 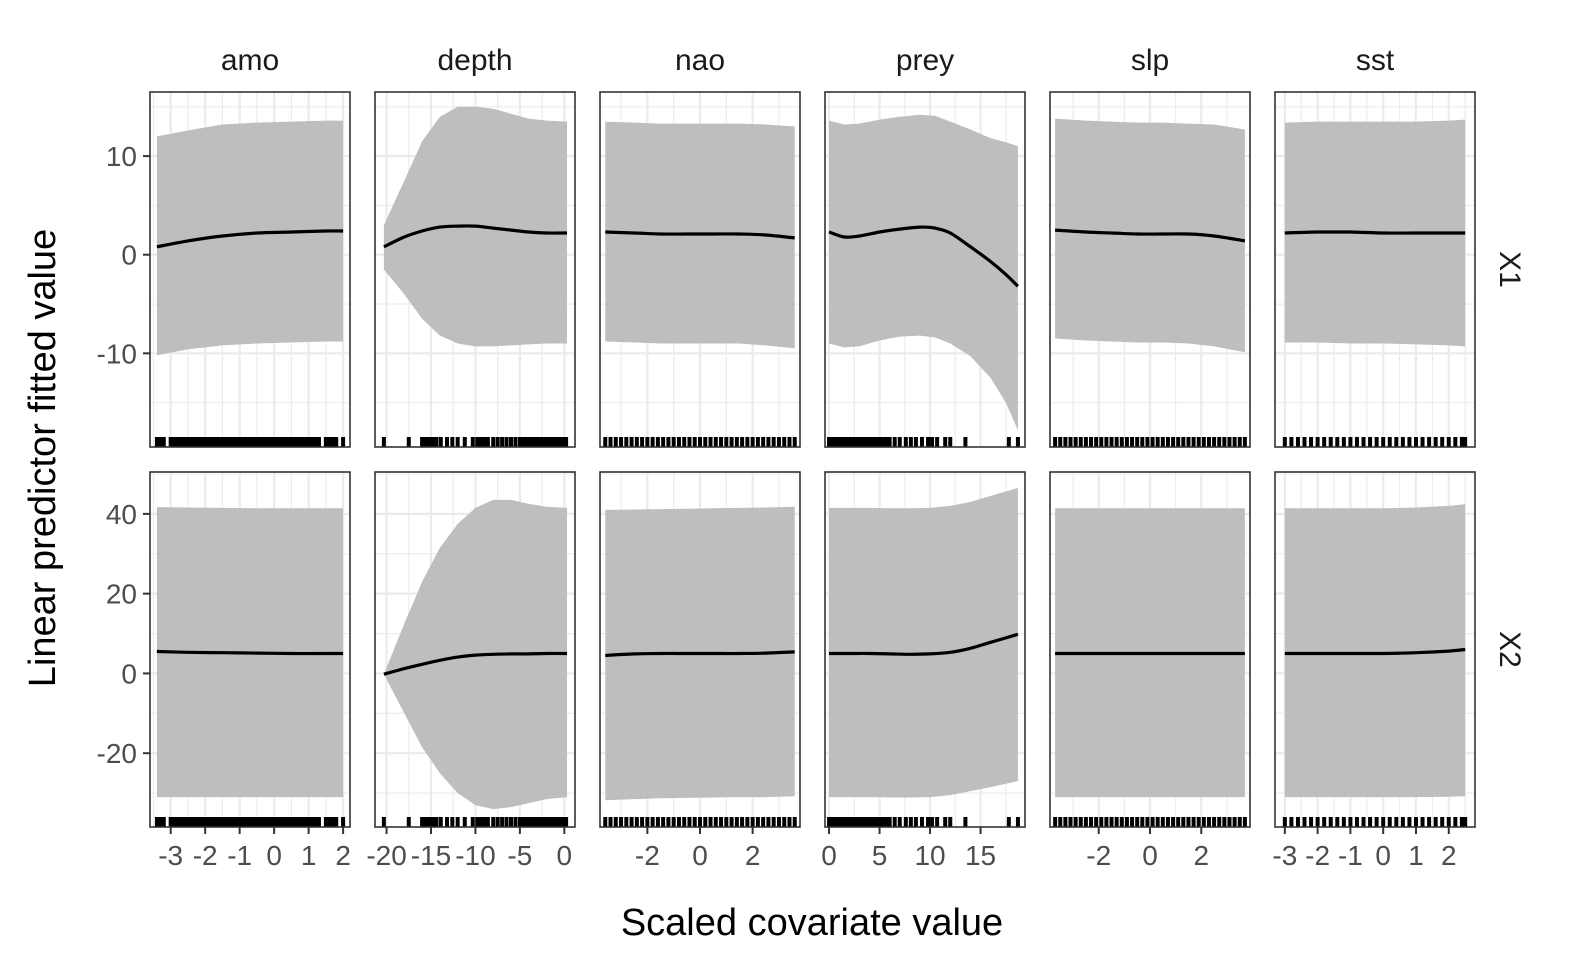 I want to click on x-tick-label: -5, so click(x=519, y=855).